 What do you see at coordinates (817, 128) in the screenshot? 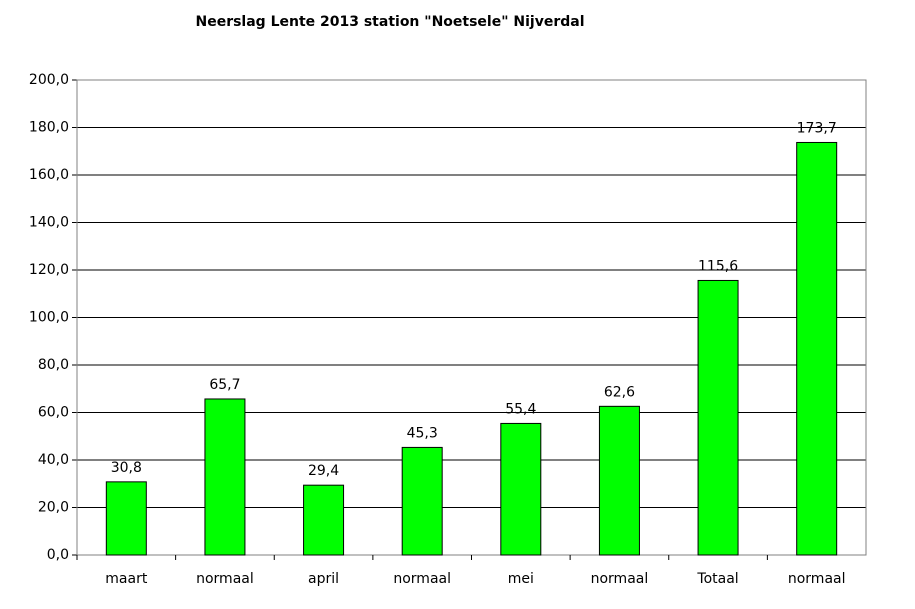
I see `value-label: 173,7` at bounding box center [817, 128].